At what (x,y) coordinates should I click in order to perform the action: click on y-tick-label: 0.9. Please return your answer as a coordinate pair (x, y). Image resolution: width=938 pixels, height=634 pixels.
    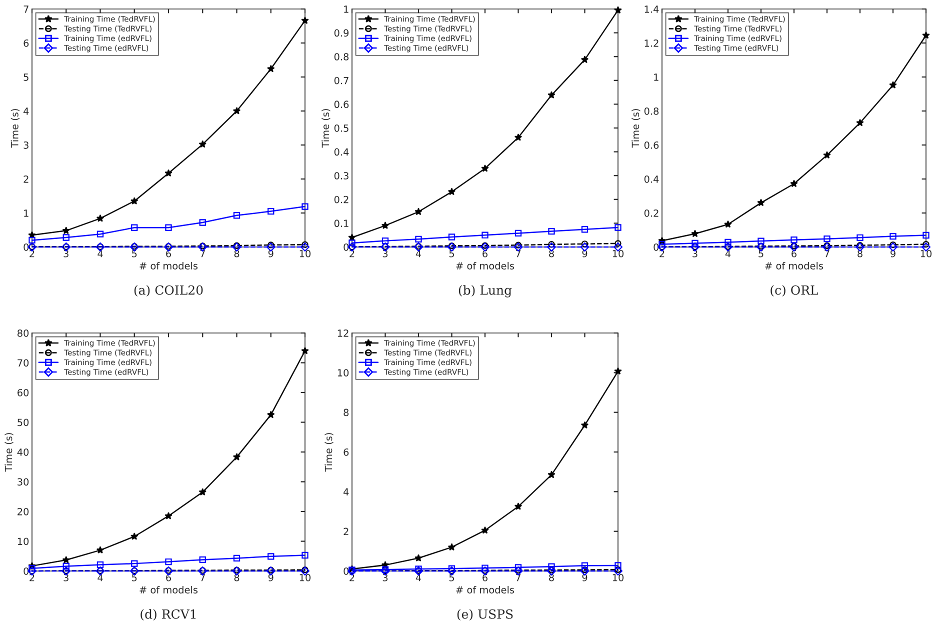
    Looking at the image, I should click on (341, 33).